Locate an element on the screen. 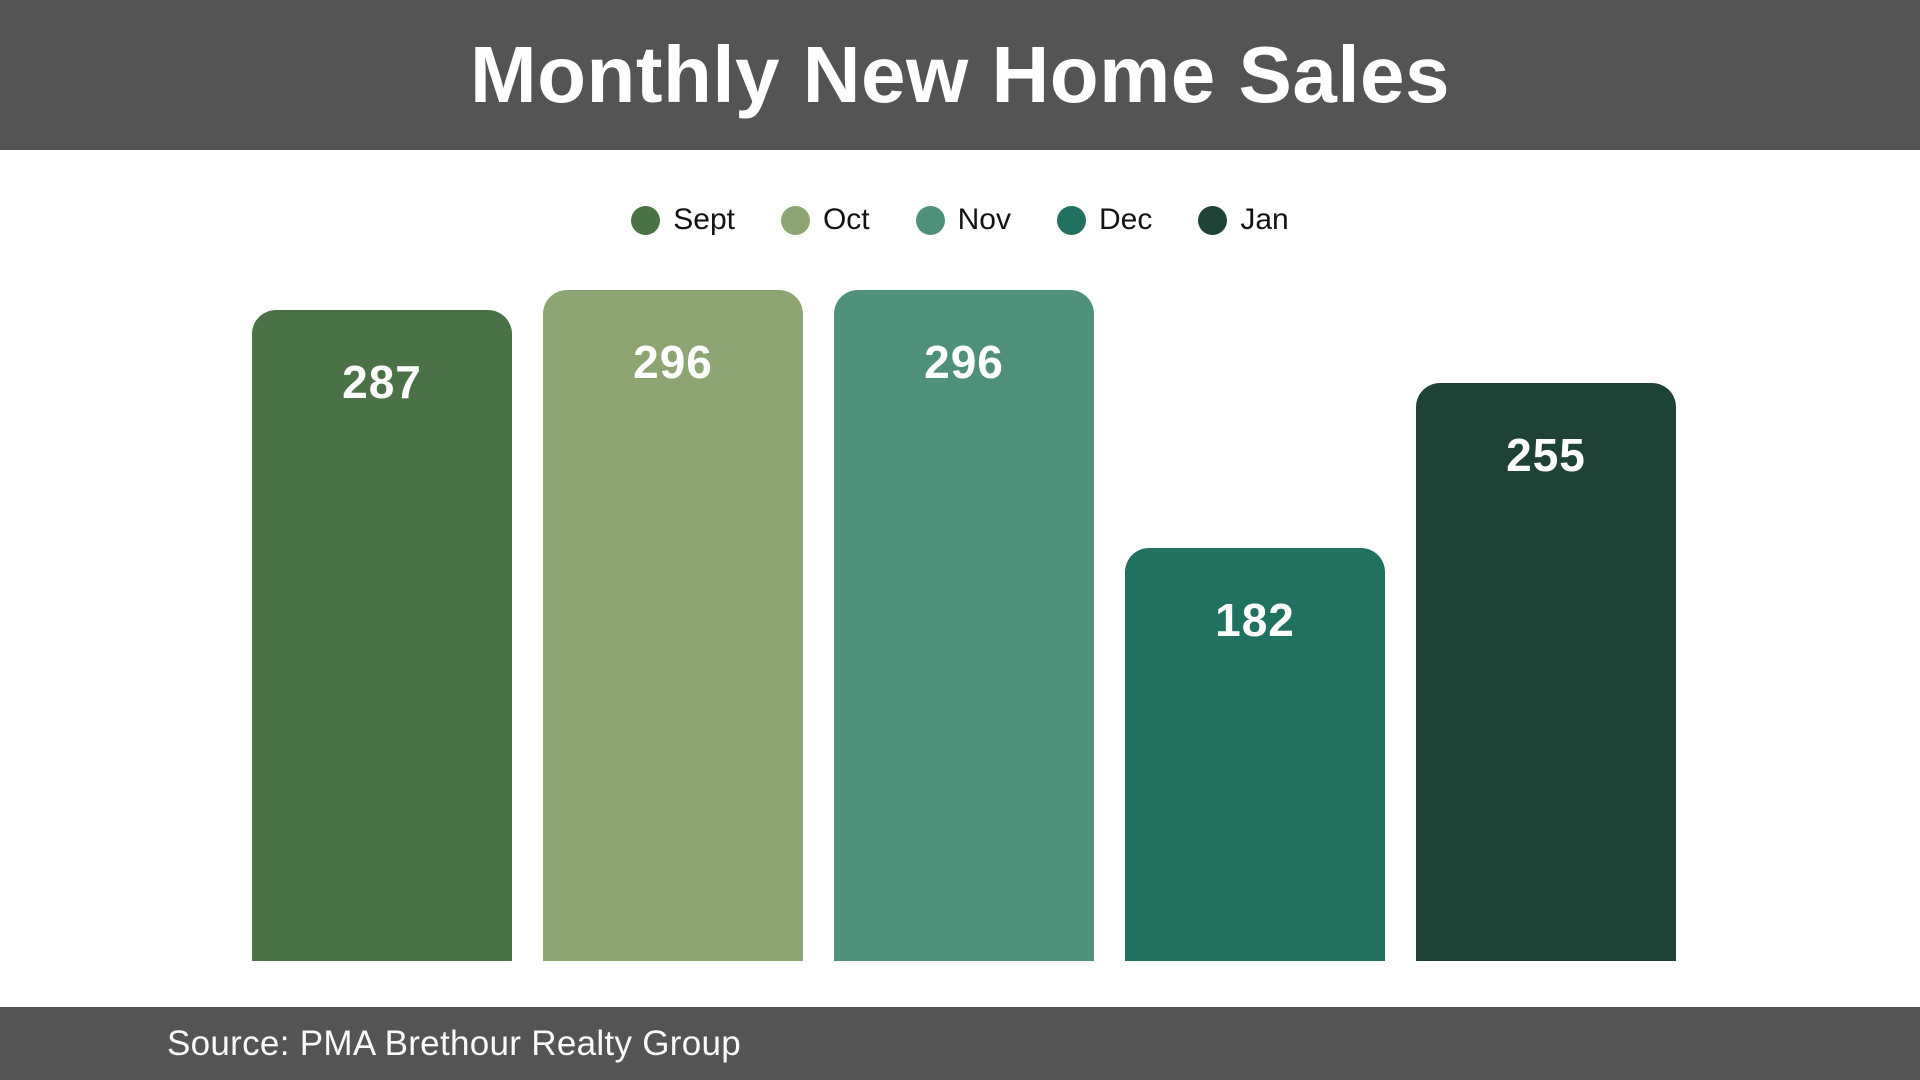  legend-dot-jan is located at coordinates (1213, 220).